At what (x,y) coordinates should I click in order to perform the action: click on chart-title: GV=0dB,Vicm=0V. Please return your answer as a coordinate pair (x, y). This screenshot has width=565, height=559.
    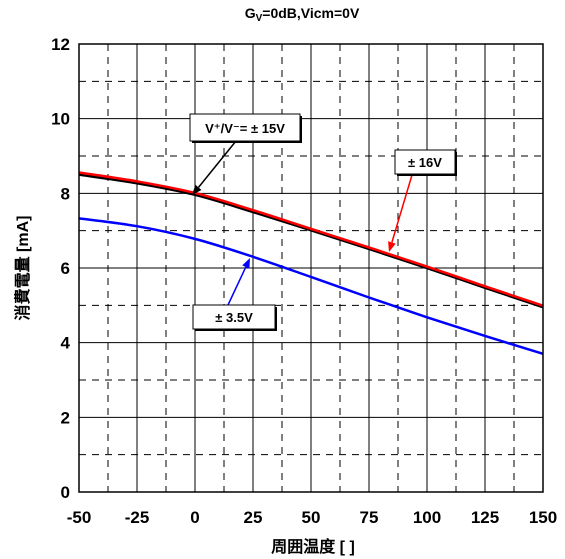
    Looking at the image, I should click on (302, 14).